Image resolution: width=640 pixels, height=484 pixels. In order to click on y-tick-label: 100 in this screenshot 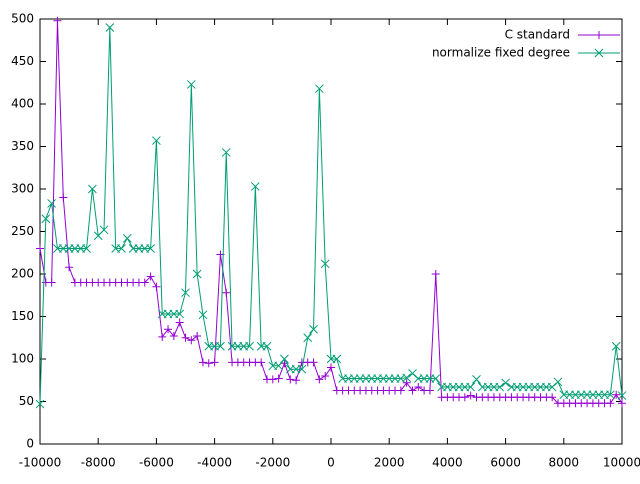, I will do `click(22, 359)`.